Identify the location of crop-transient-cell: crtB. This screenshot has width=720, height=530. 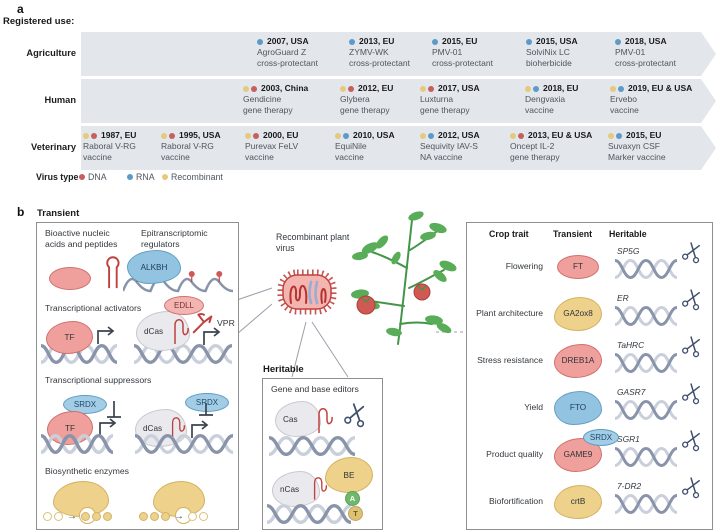
(578, 501).